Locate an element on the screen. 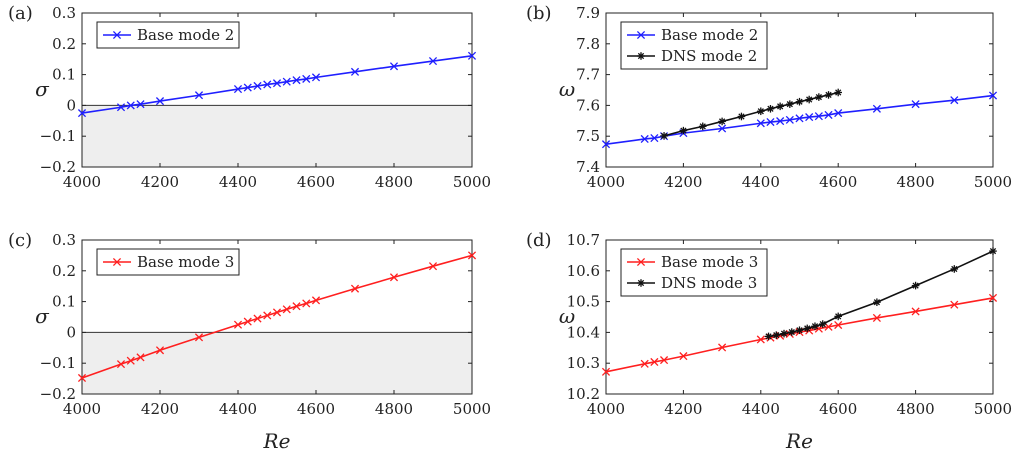  x-axis-label: Re is located at coordinates (277, 441).